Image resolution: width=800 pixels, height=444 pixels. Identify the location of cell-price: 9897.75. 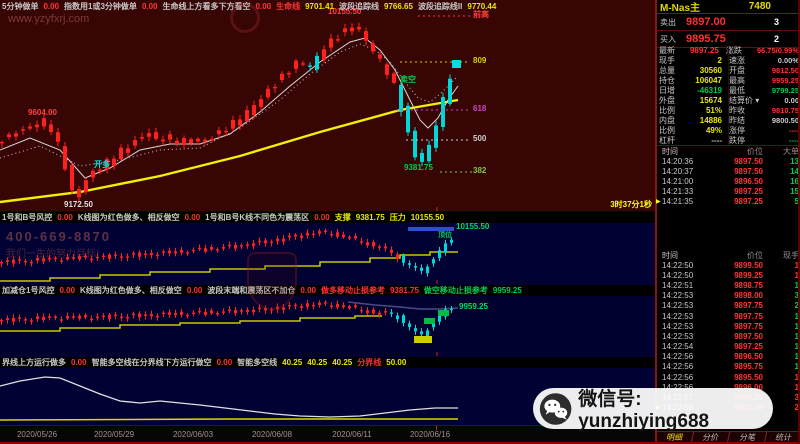
(748, 326).